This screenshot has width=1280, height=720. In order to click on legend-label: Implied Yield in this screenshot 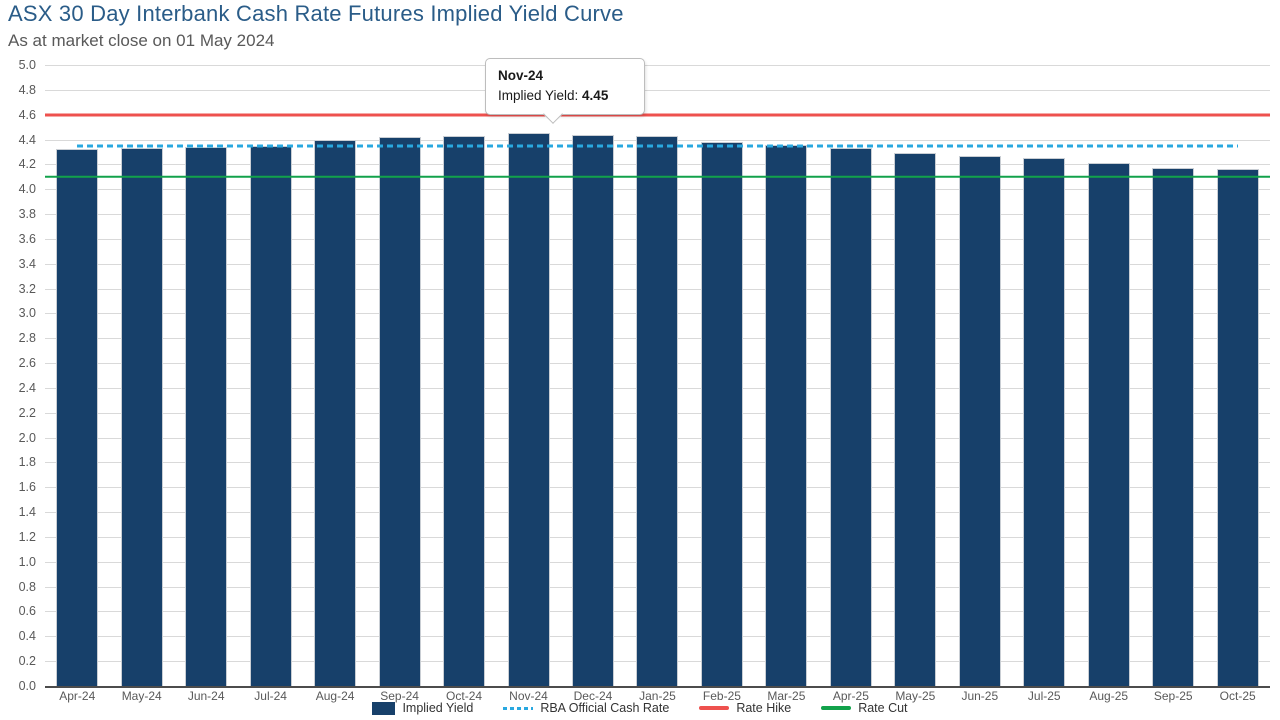, I will do `click(438, 708)`.